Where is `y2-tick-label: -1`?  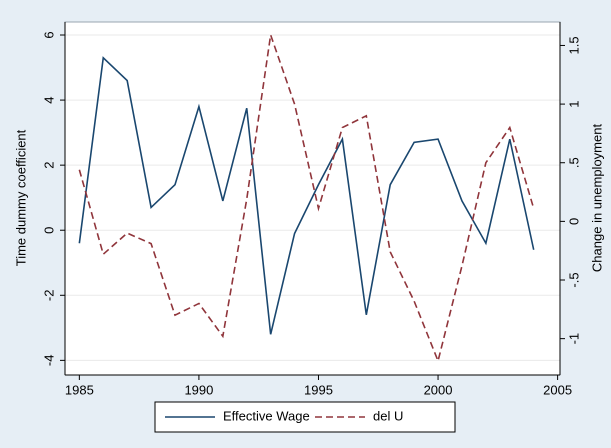
y2-tick-label: -1 is located at coordinates (573, 339).